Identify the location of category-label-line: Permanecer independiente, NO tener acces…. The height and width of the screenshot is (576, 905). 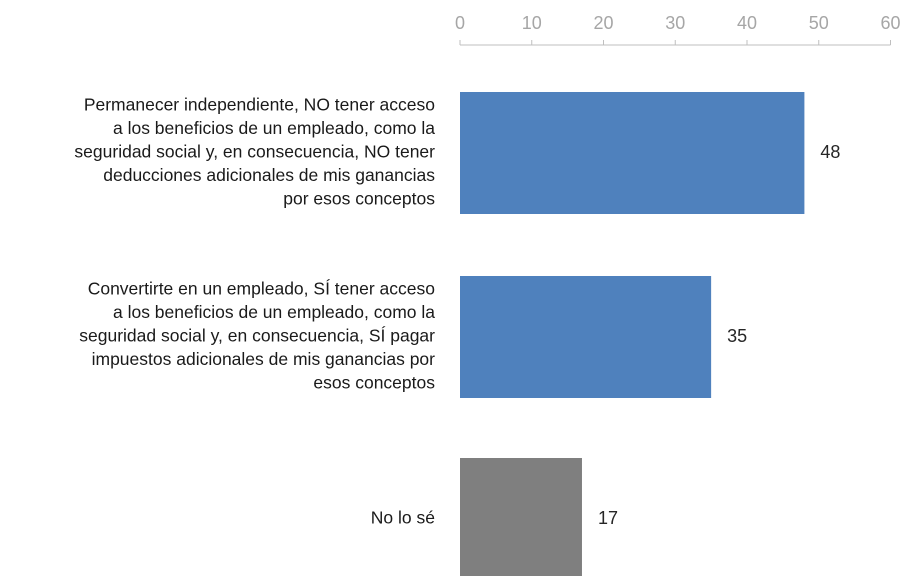
(259, 105).